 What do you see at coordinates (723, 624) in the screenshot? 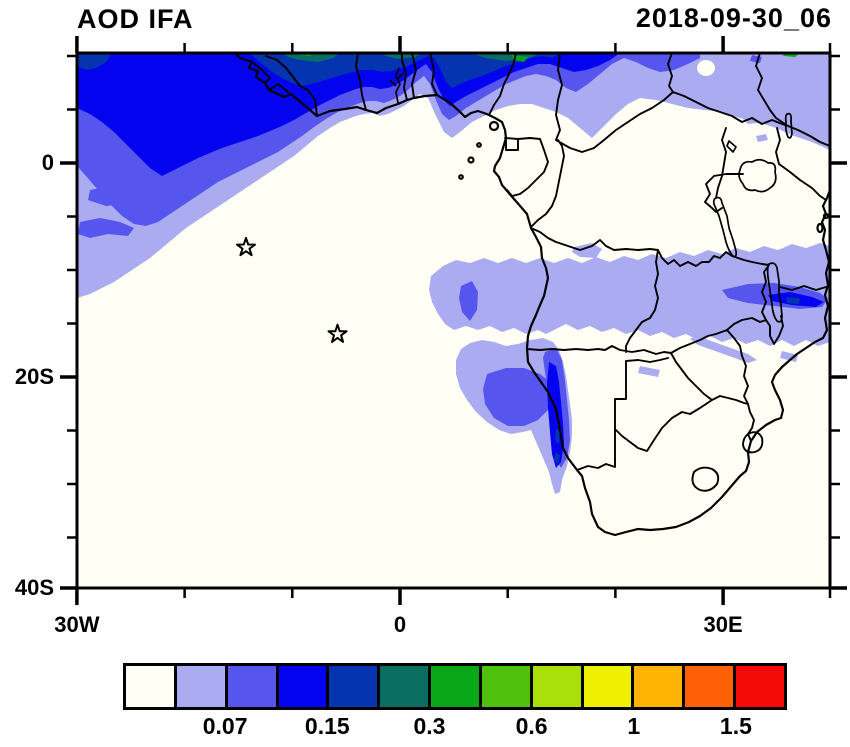
I see `lon-label: 30E` at bounding box center [723, 624].